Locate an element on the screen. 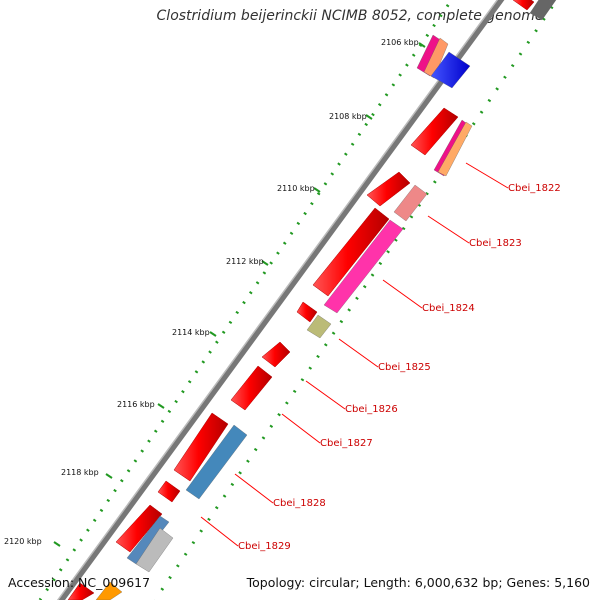 The width and height of the screenshot is (600, 600). accession-value: NC_009617 is located at coordinates (114, 582).